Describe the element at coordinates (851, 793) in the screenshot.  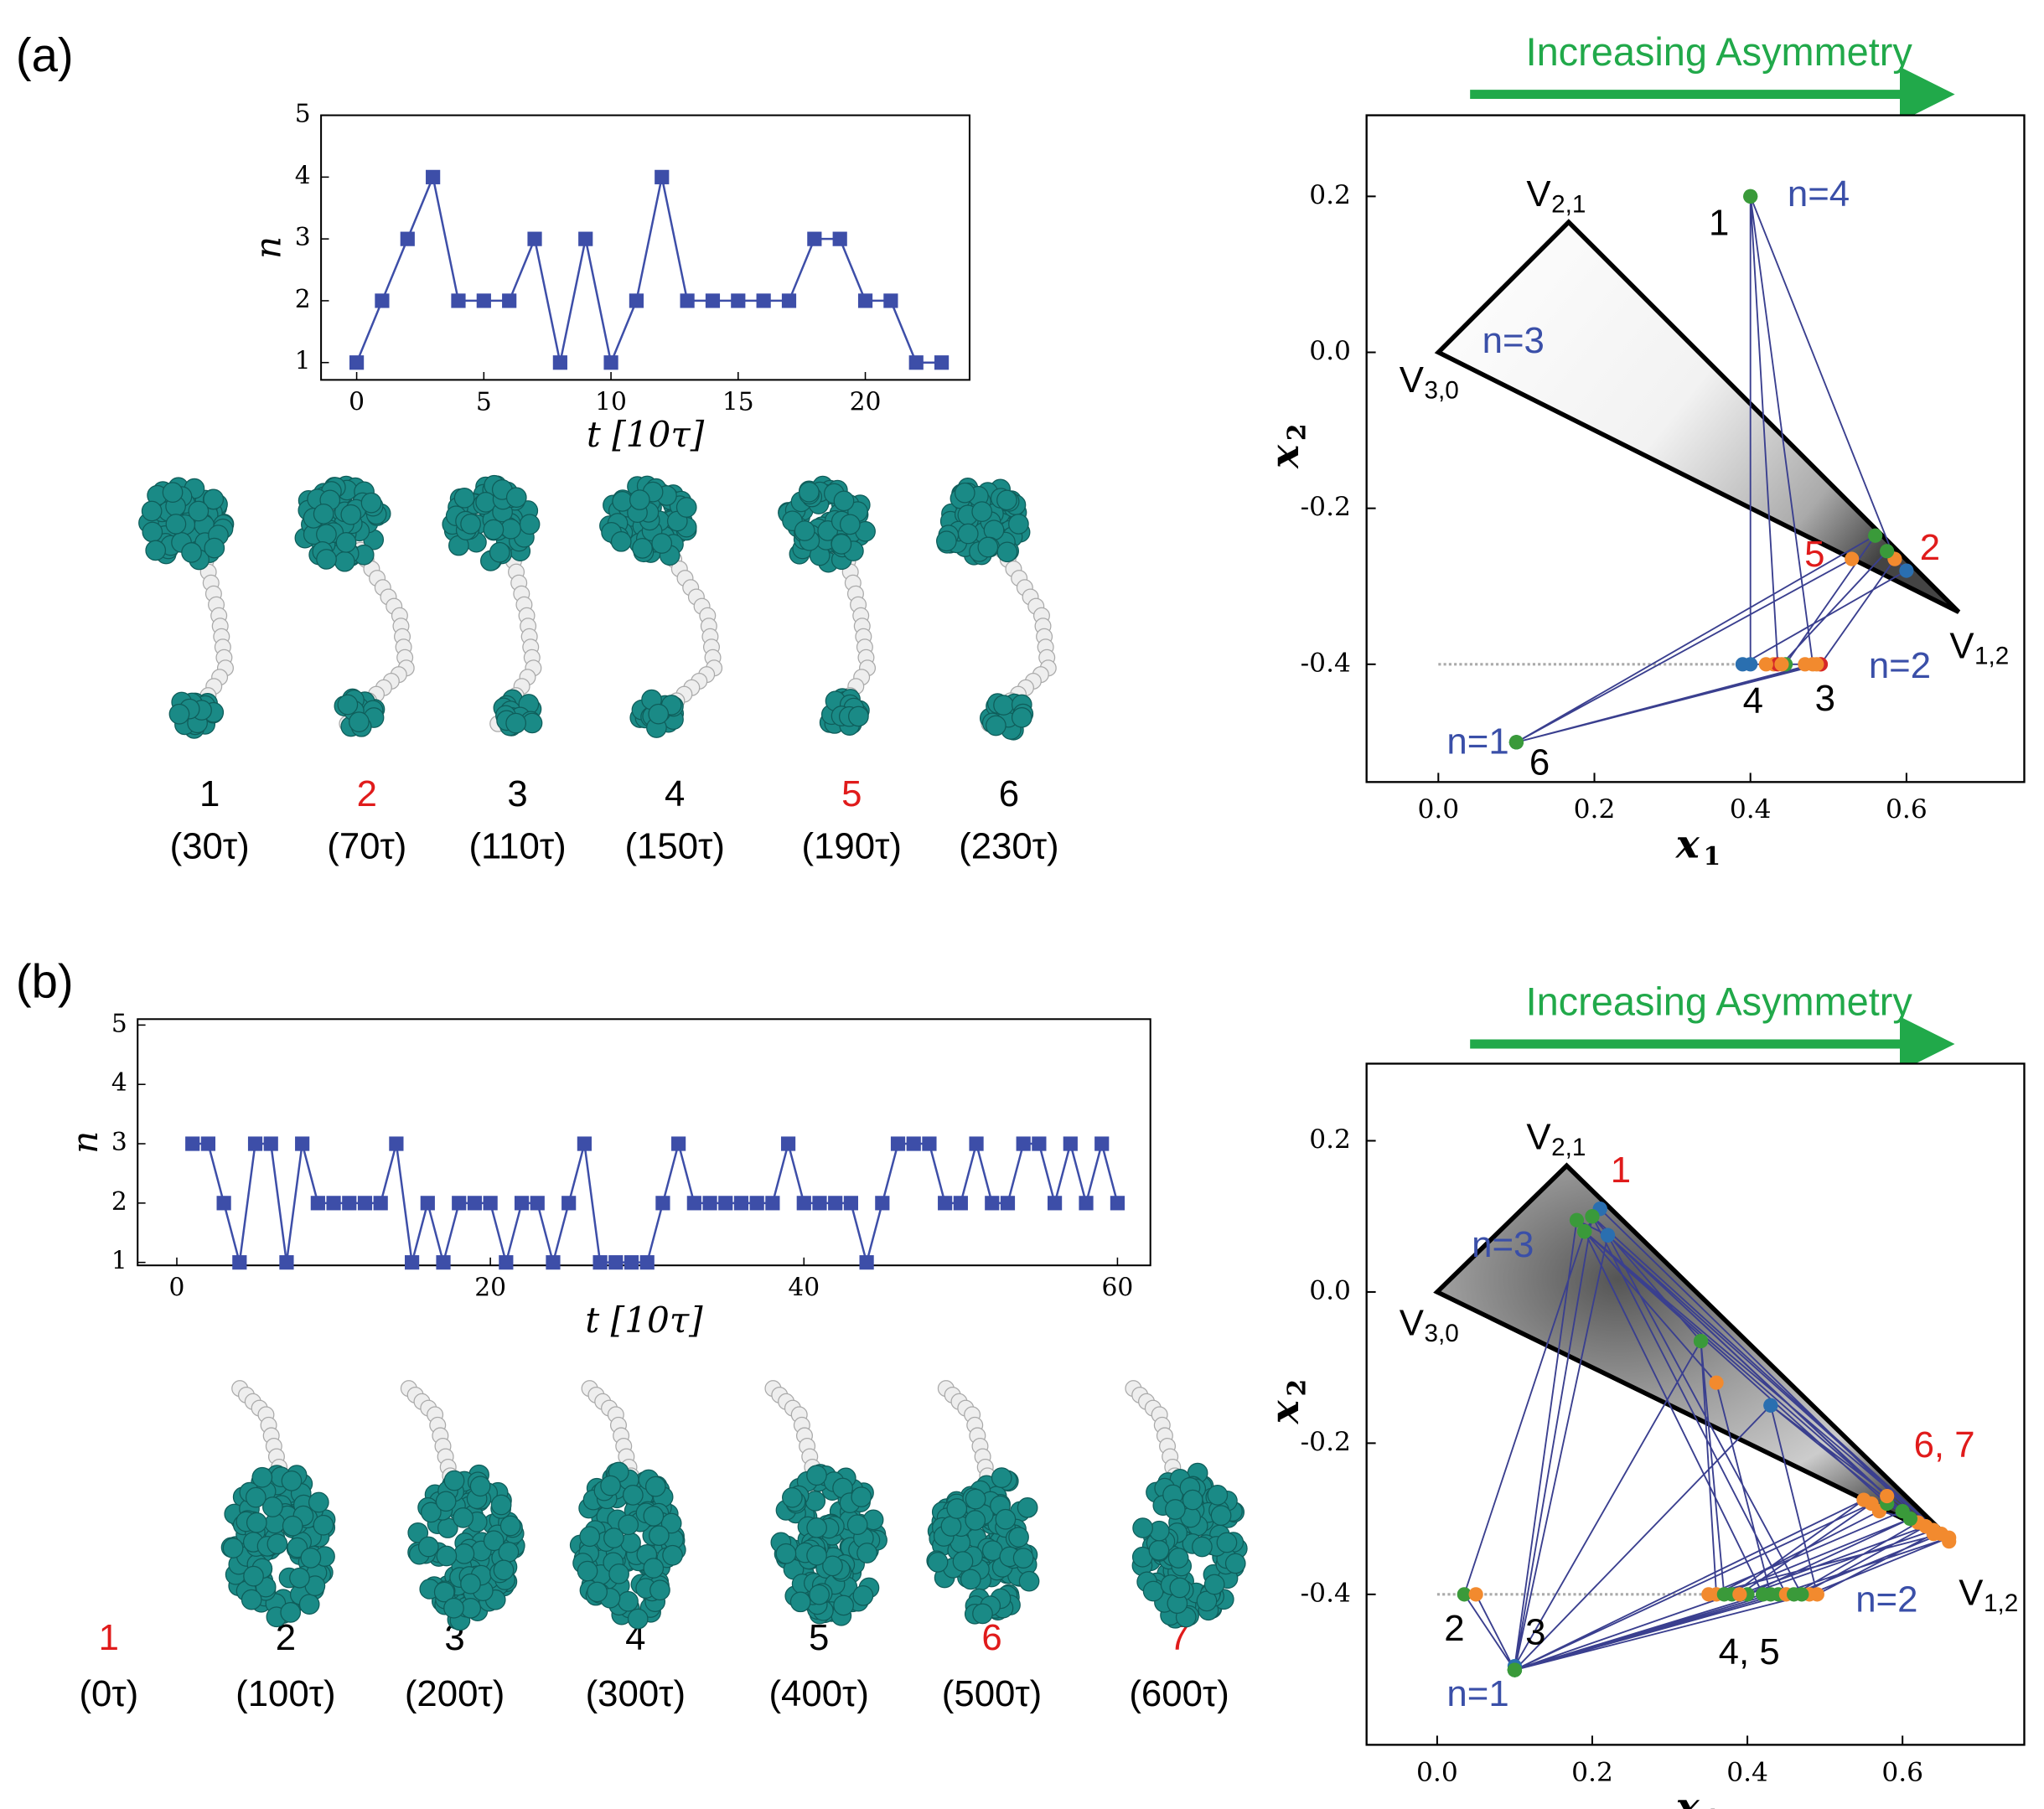
I see `snapshot-label: 5` at that location.